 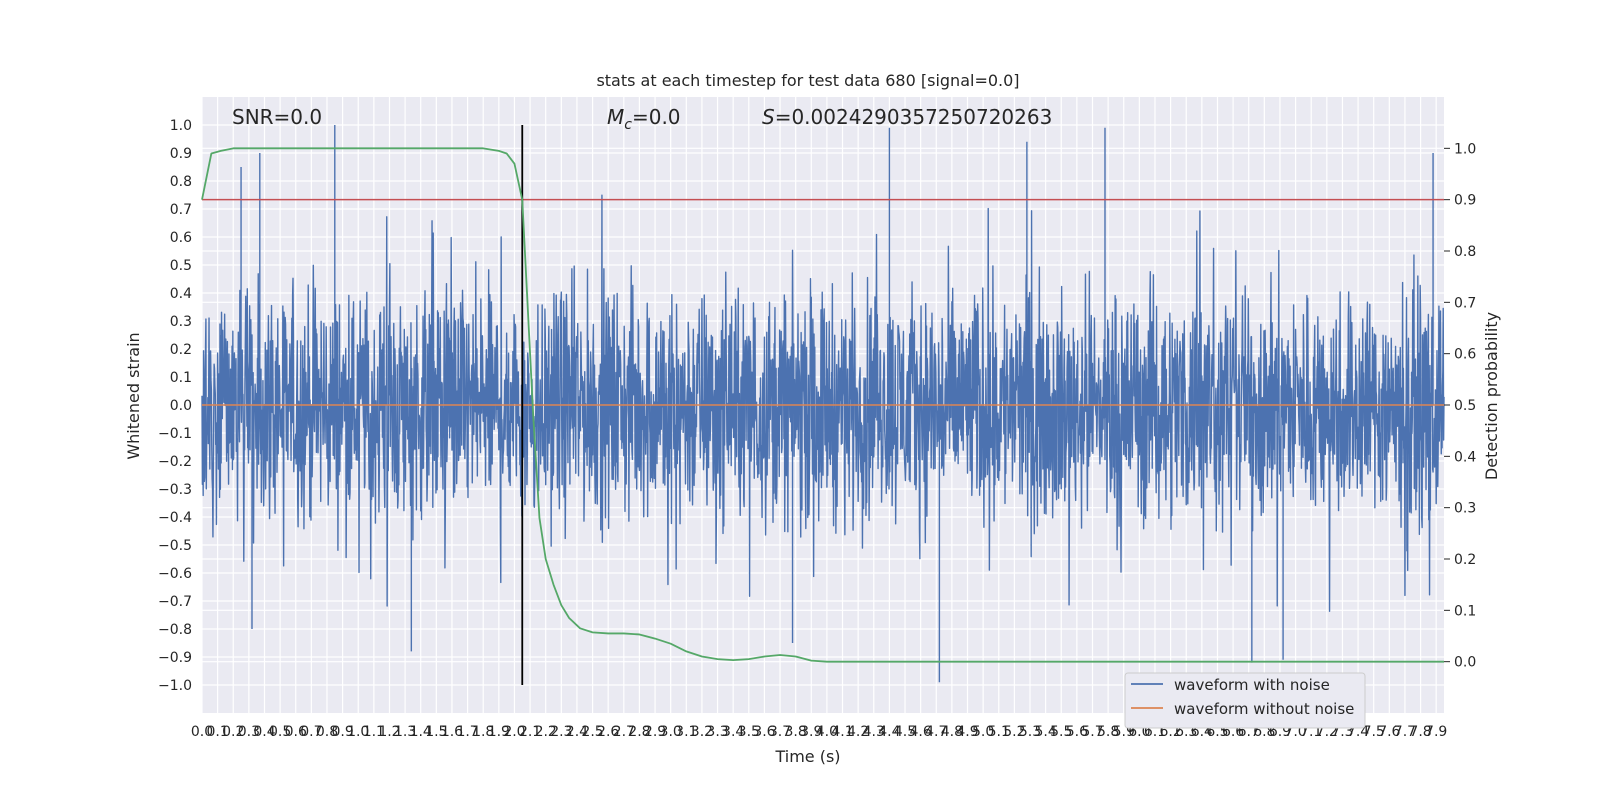 I want to click on x-tick-label: 3.5, so click(x=749, y=732).